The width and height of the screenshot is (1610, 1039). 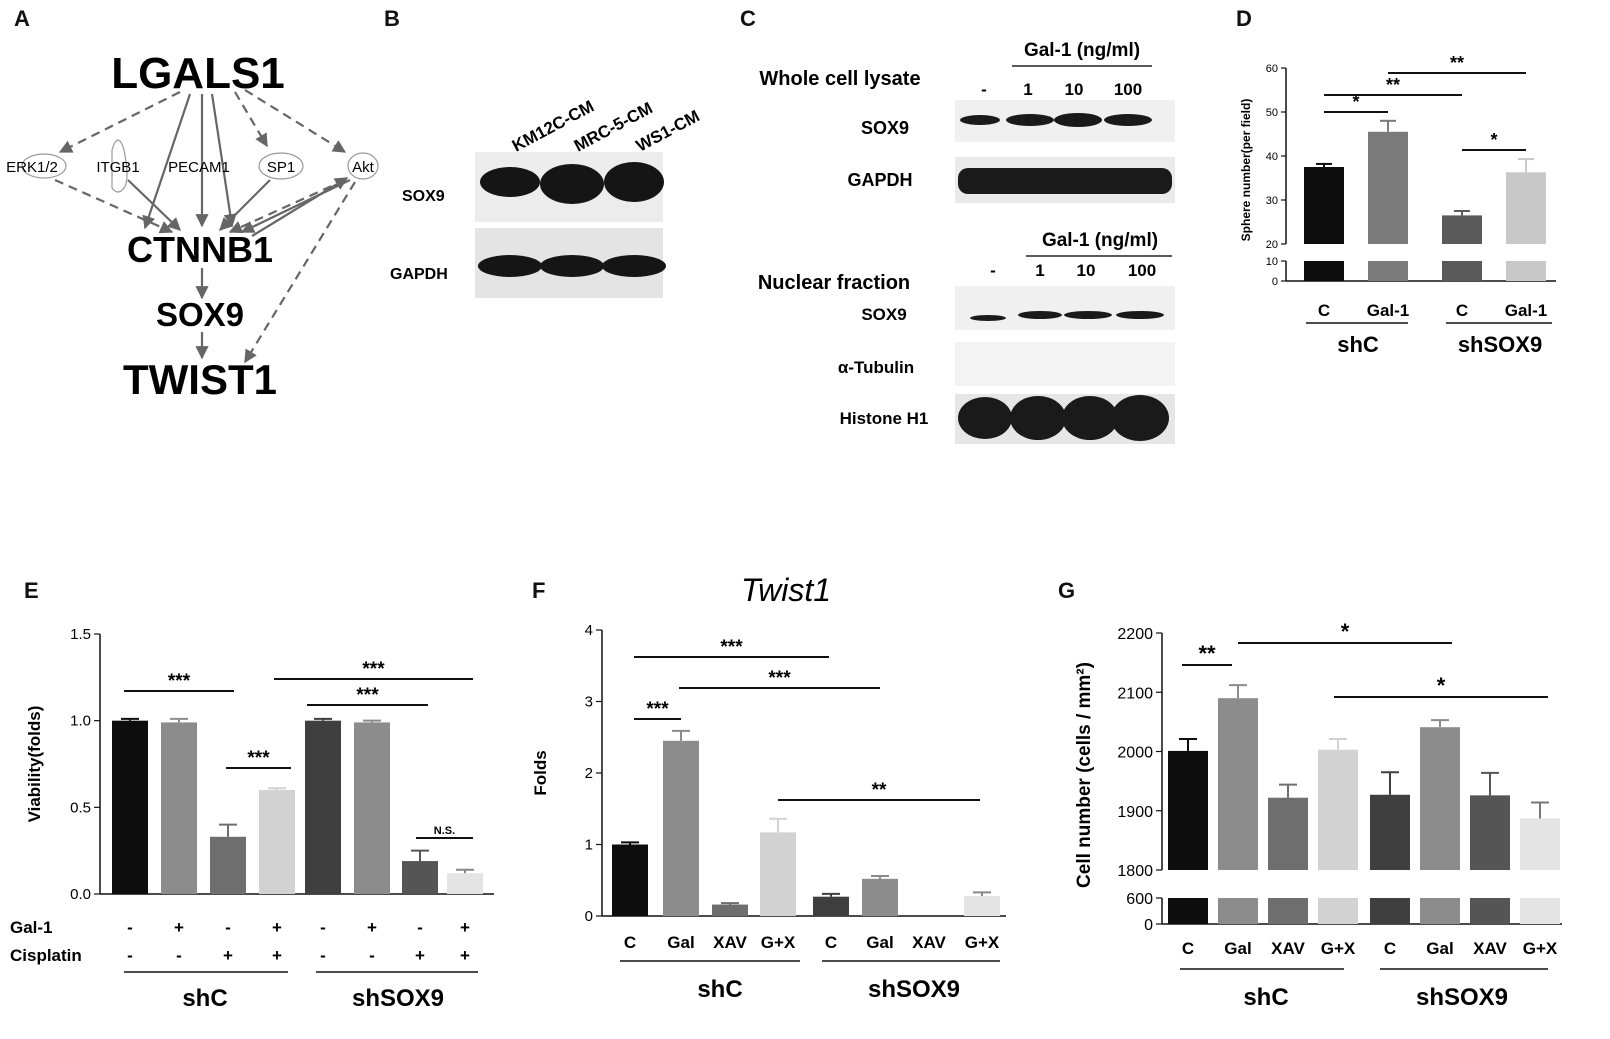 I want to click on chart-title: Twist1, so click(x=786, y=590).